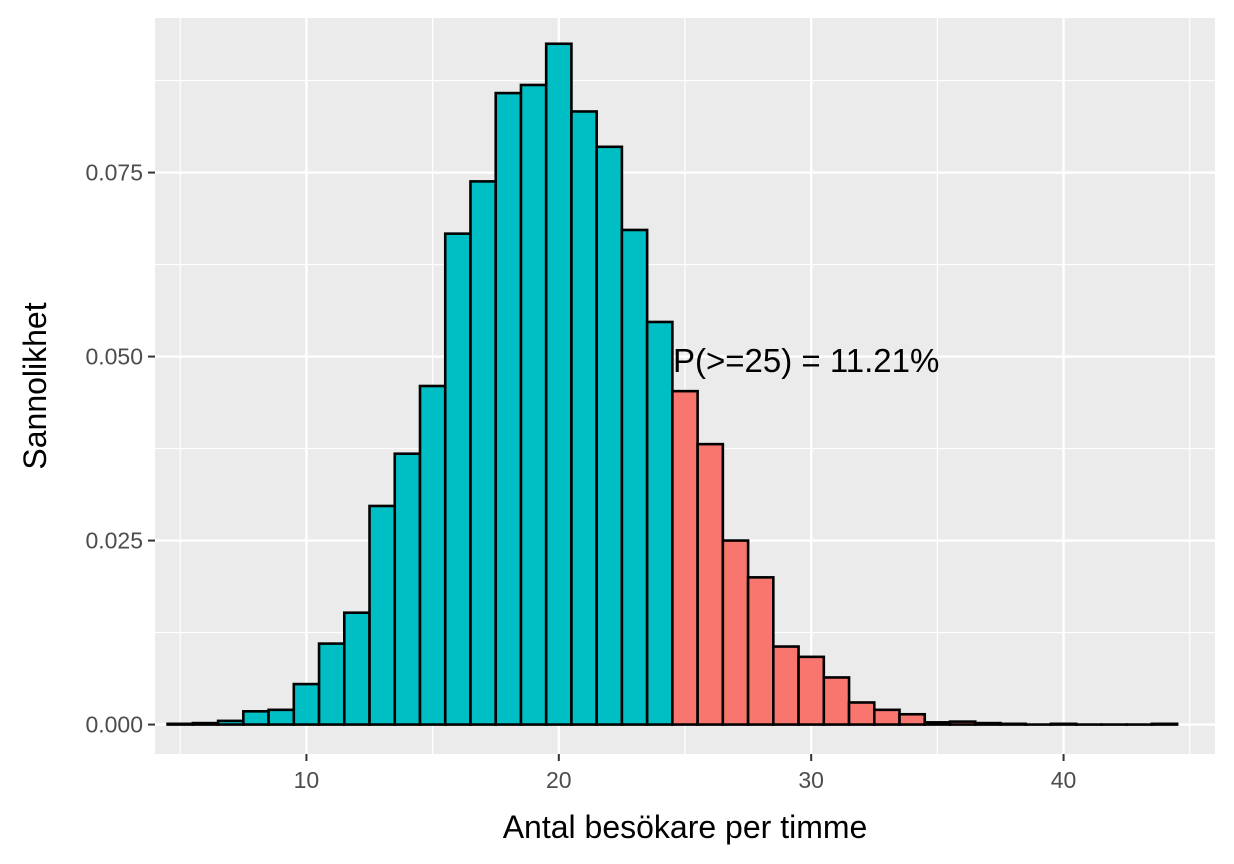 This screenshot has height=864, width=1234. I want to click on x-tick-label: 10, so click(307, 780).